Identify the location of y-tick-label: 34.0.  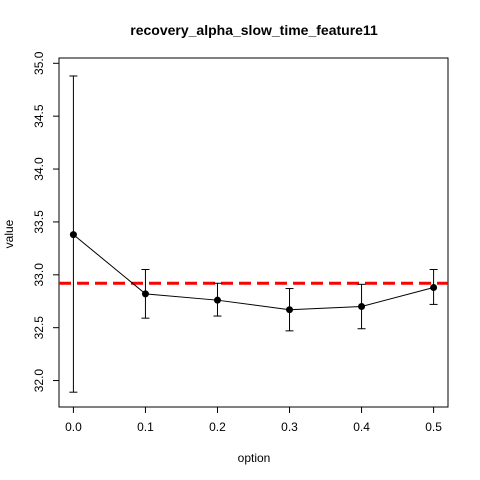
(39, 169).